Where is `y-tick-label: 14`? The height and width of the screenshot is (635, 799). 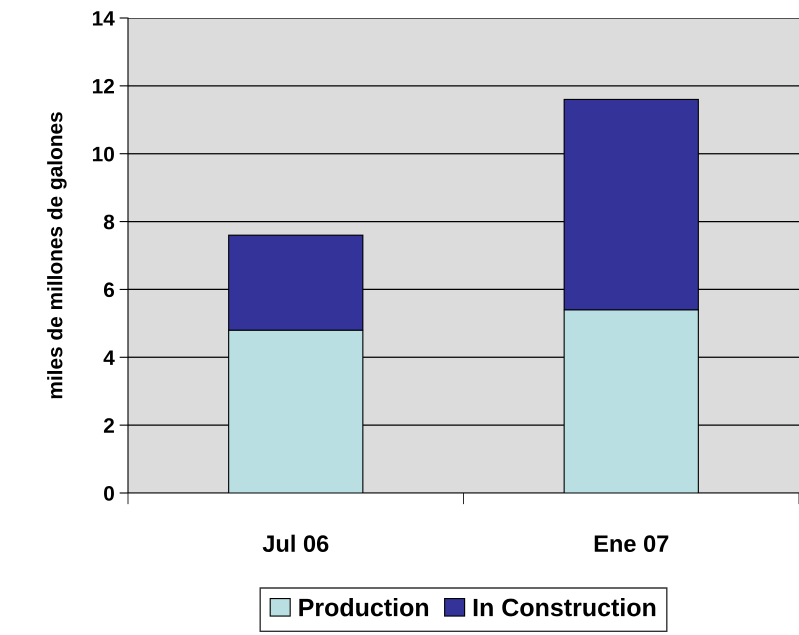
y-tick-label: 14 is located at coordinates (103, 18).